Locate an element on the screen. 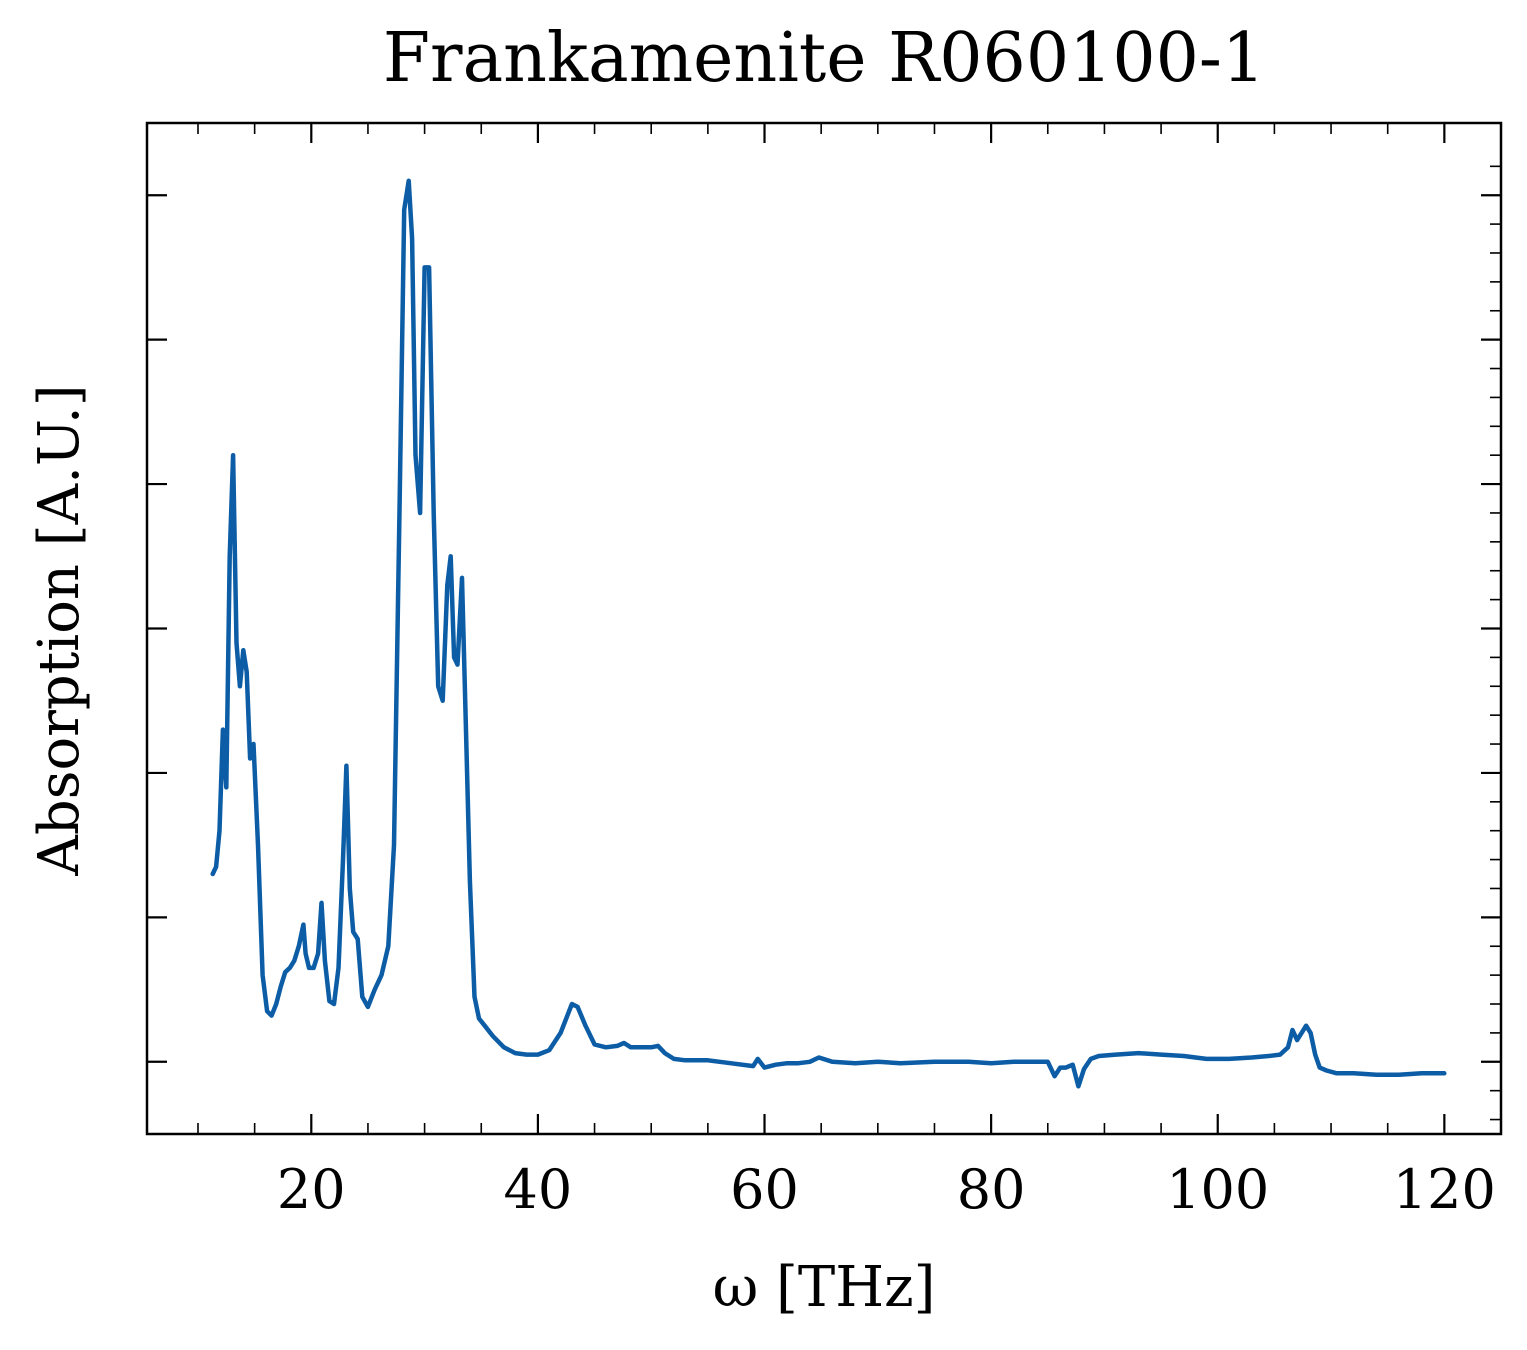 This screenshot has width=1527, height=1350. x-tick-label: 40 is located at coordinates (538, 1189).